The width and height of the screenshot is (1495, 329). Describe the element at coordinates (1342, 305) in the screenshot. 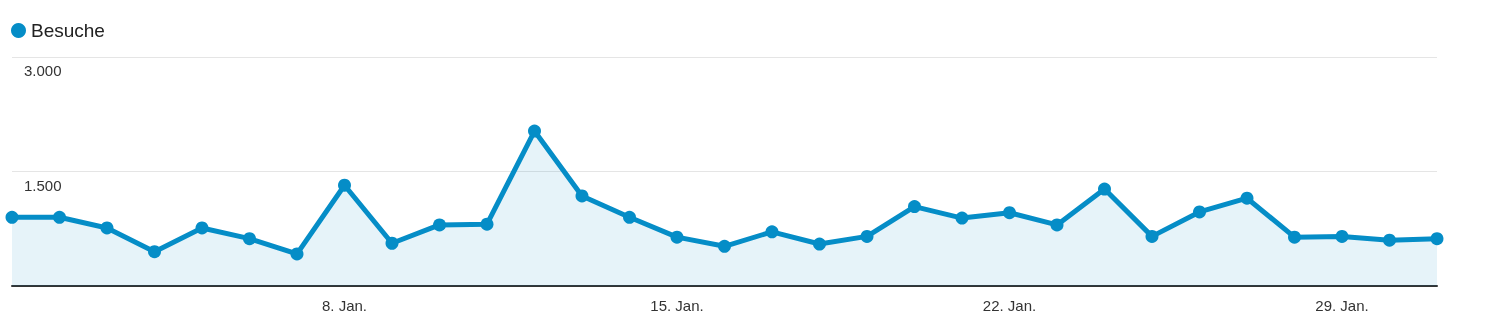

I see `x-tick-label: 29. Jan.` at that location.